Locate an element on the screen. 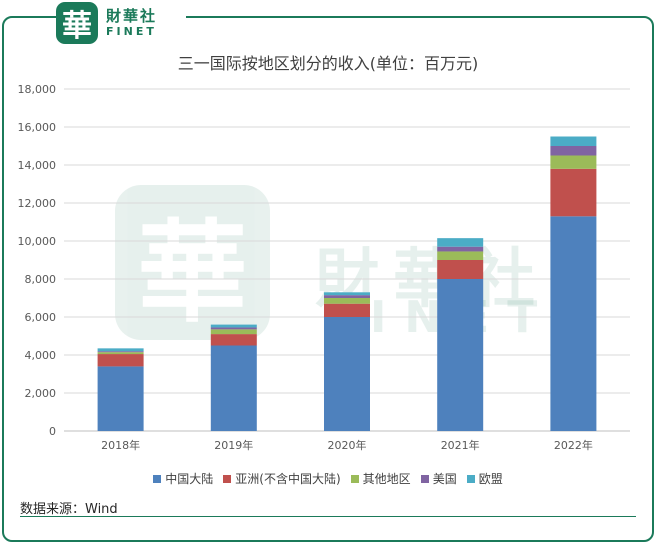 The width and height of the screenshot is (656, 560). y-tick-label: 2,000 is located at coordinates (41, 393).